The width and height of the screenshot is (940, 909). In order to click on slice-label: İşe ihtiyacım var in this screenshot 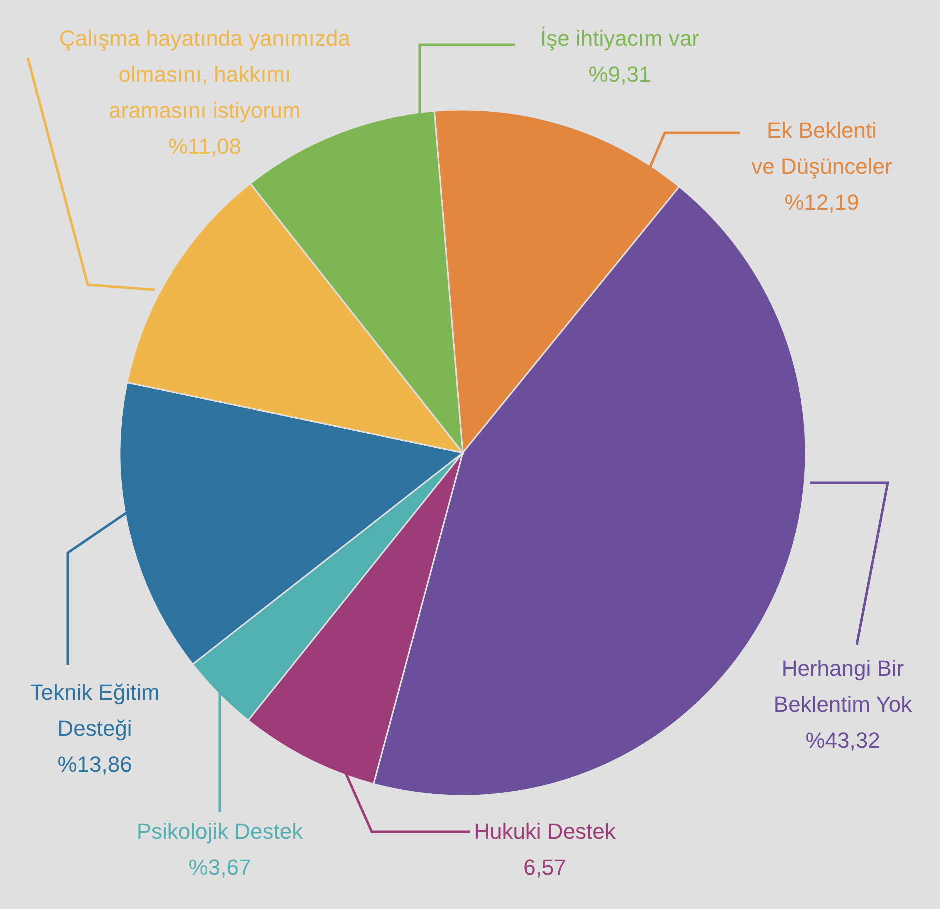, I will do `click(620, 38)`.